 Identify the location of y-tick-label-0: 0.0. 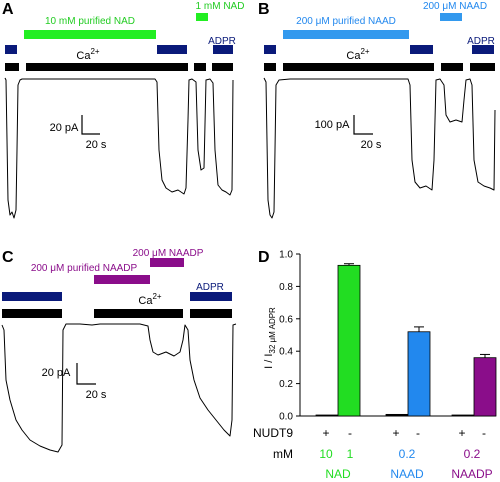
(286, 417).